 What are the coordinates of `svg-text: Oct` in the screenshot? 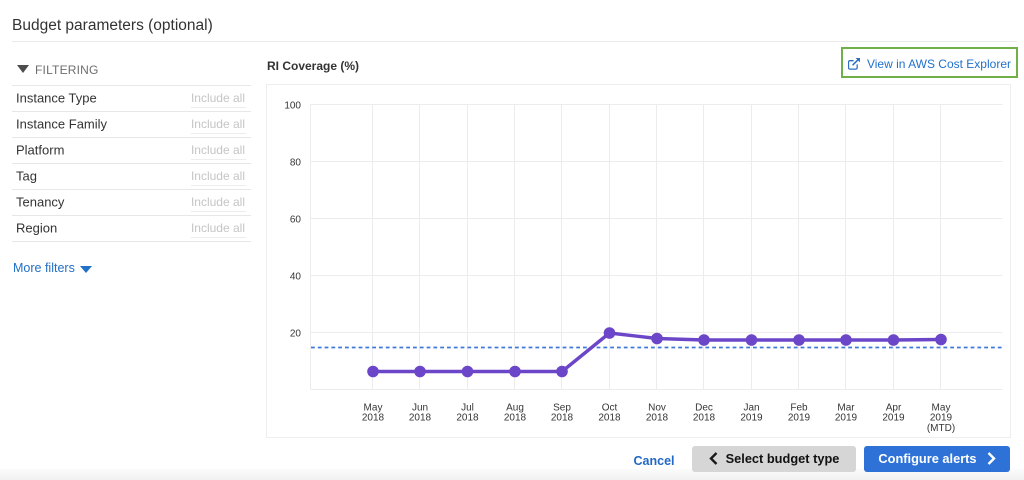 It's located at (610, 408).